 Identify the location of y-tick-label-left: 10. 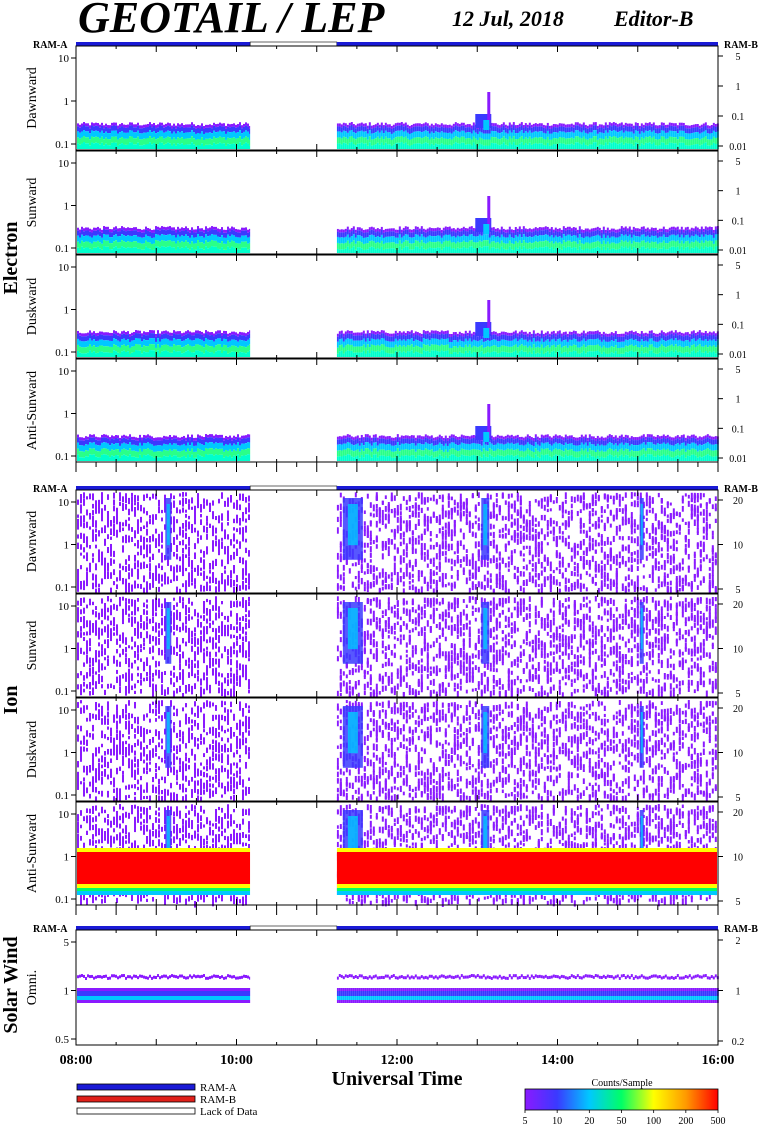
(64, 268).